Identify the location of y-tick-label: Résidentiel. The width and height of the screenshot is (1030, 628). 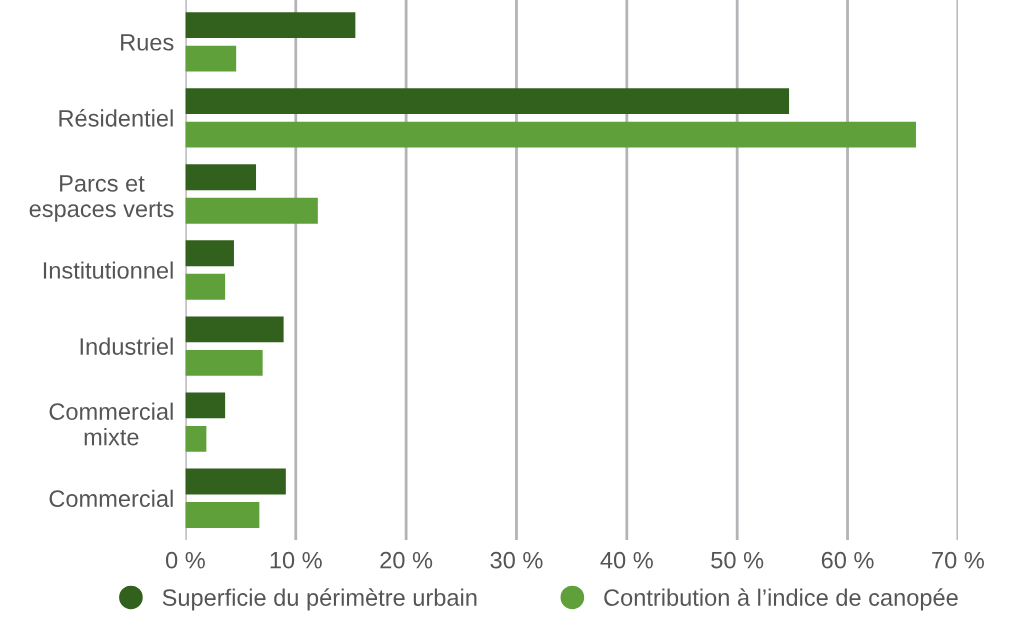
(116, 118).